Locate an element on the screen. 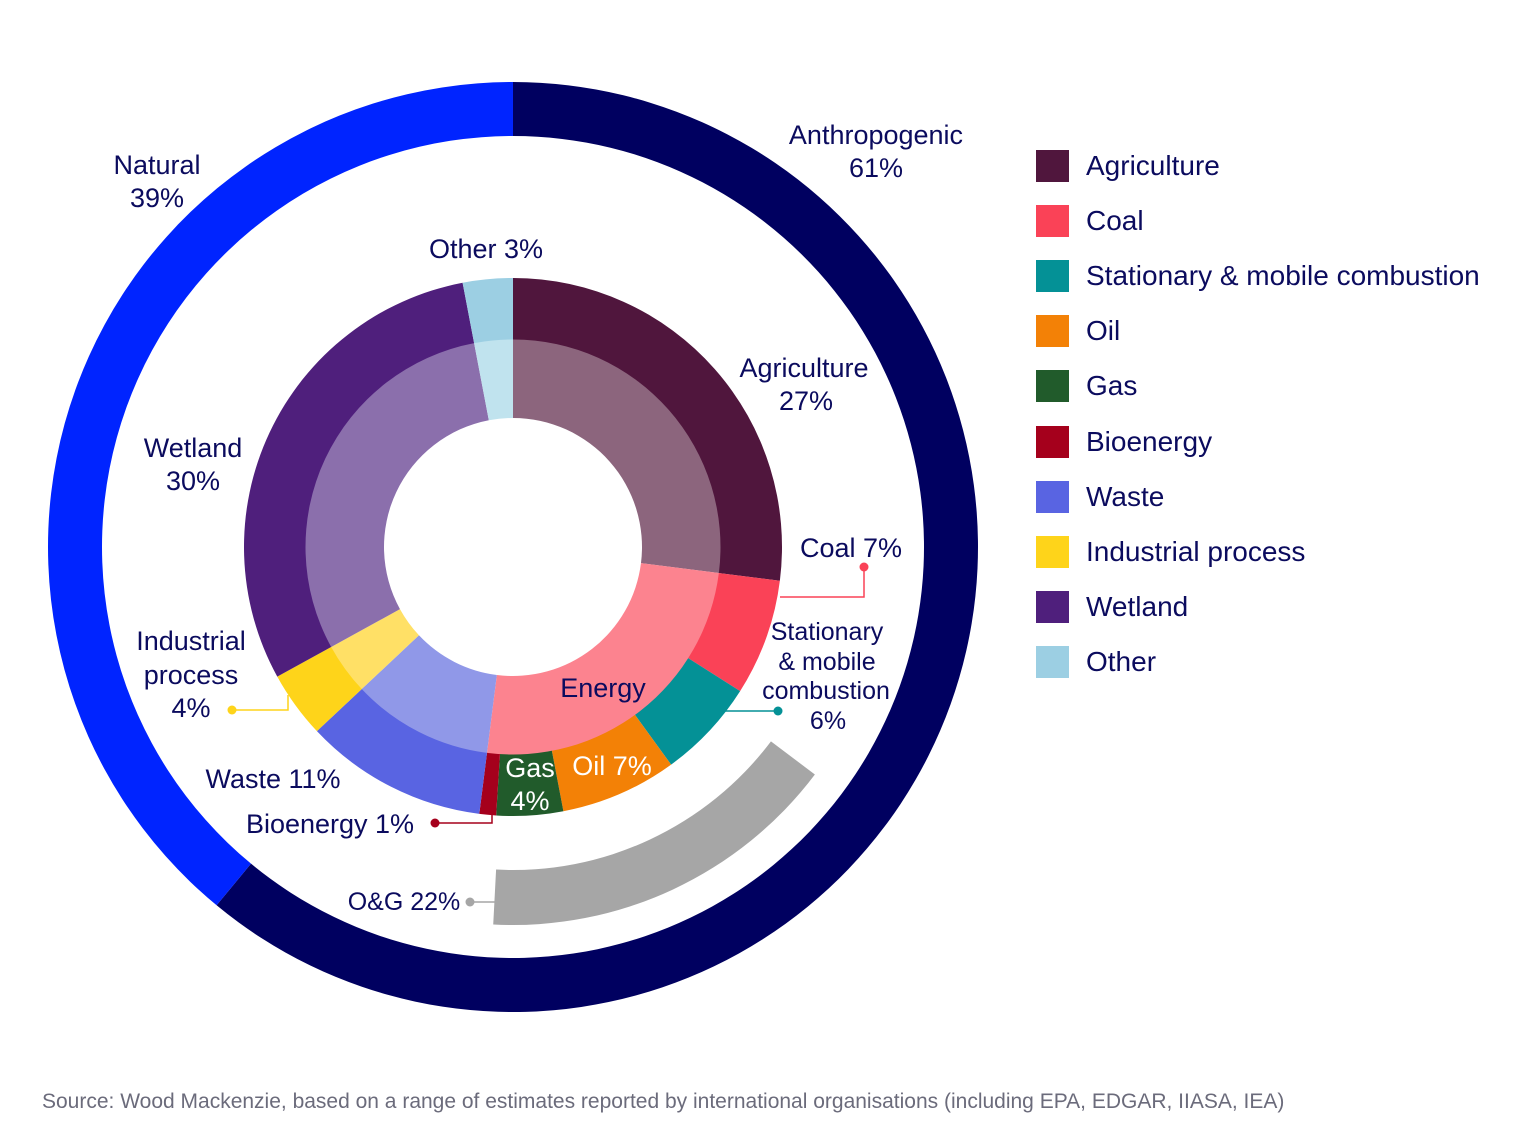 Image resolution: width=1537 pixels, height=1144 pixels. legend-item: Industrial process is located at coordinates (1258, 551).